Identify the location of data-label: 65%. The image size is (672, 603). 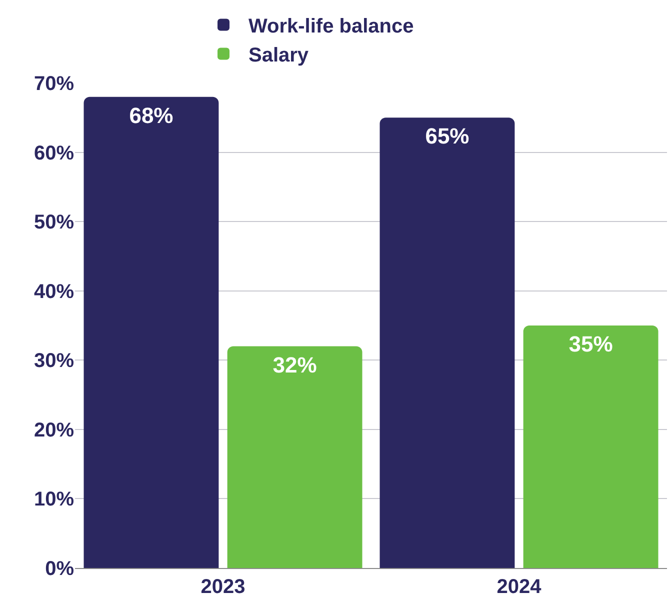
(447, 136).